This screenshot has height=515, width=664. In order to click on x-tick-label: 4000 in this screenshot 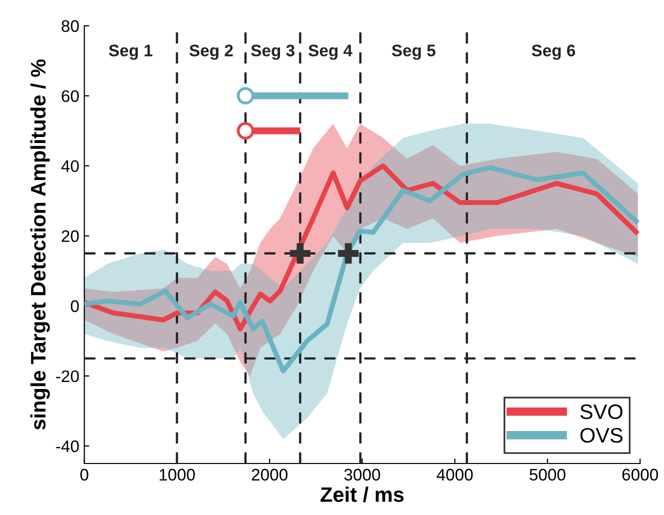, I will do `click(454, 474)`.